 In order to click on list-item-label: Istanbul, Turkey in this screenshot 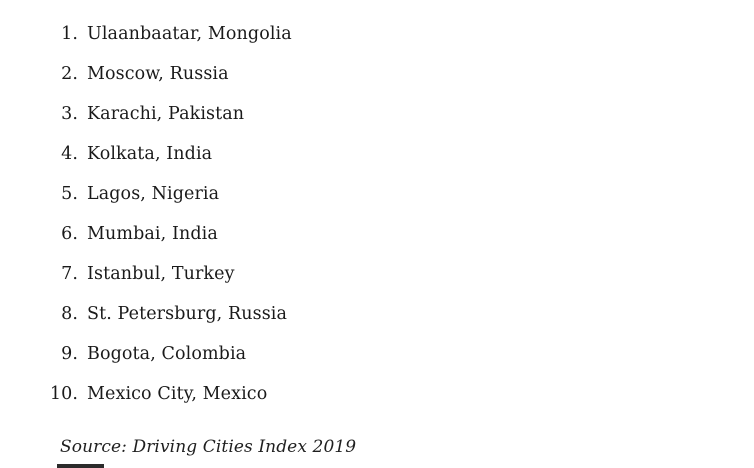, I will do `click(161, 274)`.